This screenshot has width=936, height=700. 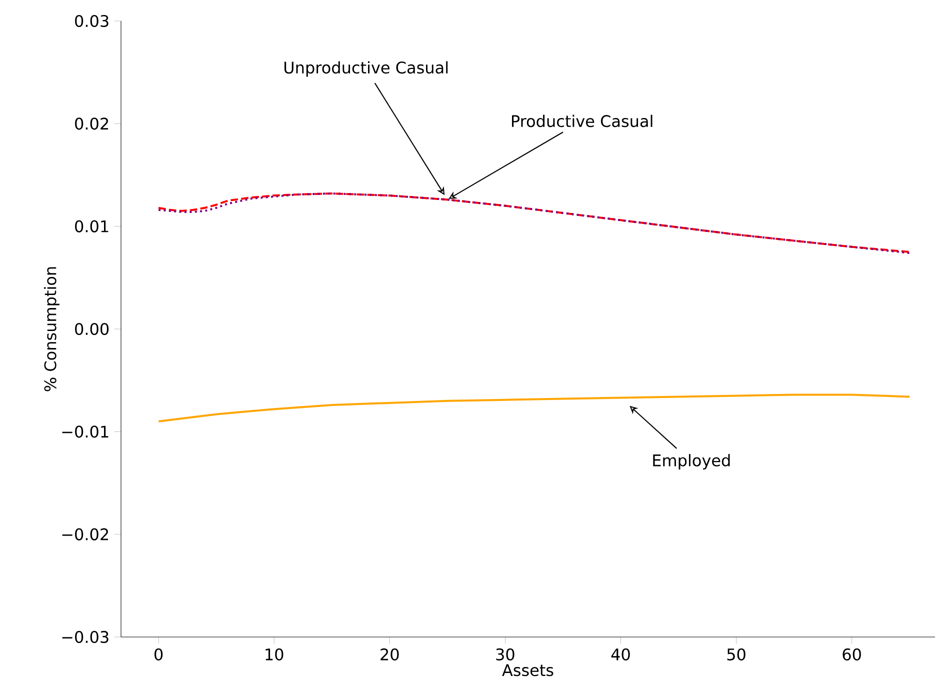 What do you see at coordinates (85, 432) in the screenshot?
I see `y-tick-label: −0.01` at bounding box center [85, 432].